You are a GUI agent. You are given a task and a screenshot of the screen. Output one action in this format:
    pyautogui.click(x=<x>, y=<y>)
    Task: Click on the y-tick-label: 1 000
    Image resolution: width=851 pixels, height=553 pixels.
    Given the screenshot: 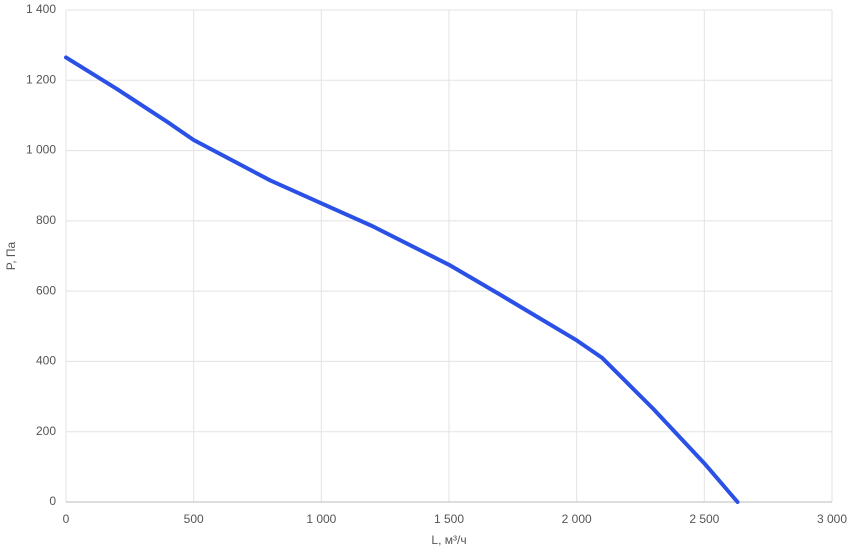 What is the action you would take?
    pyautogui.click(x=41, y=150)
    